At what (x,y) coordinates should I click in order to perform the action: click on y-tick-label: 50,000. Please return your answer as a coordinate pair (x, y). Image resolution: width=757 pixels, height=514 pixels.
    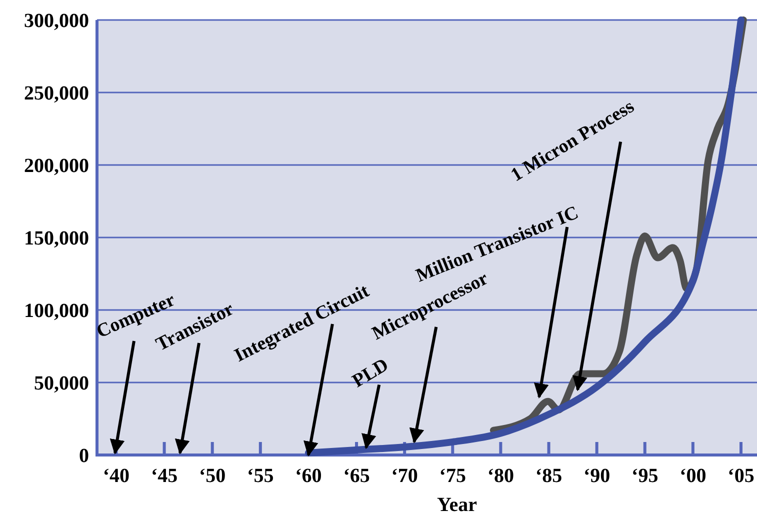
    Looking at the image, I should click on (61, 383).